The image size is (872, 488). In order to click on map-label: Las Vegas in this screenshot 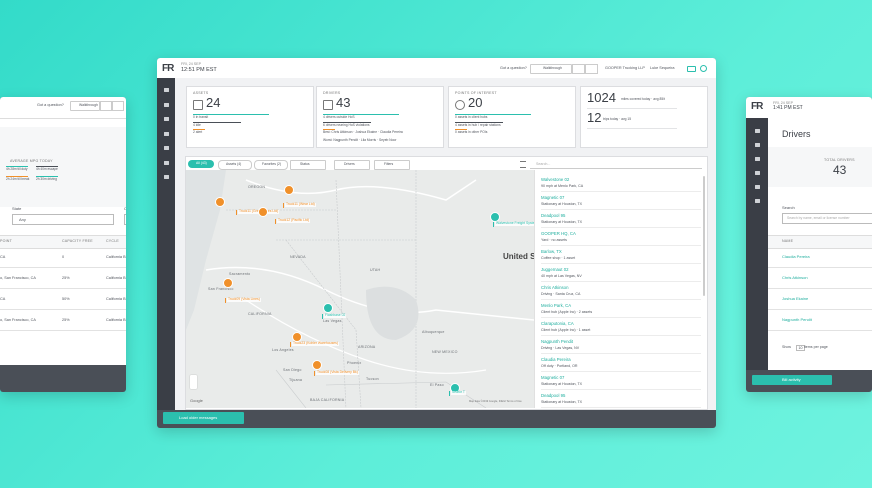, I will do `click(332, 321)`.